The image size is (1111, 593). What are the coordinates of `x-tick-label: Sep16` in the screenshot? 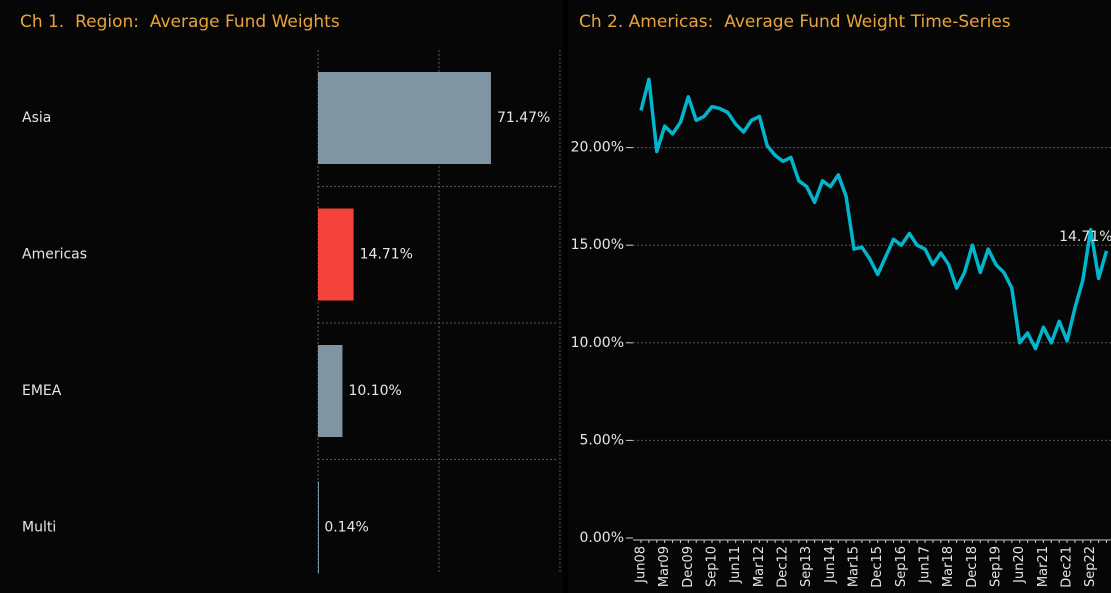 It's located at (901, 566).